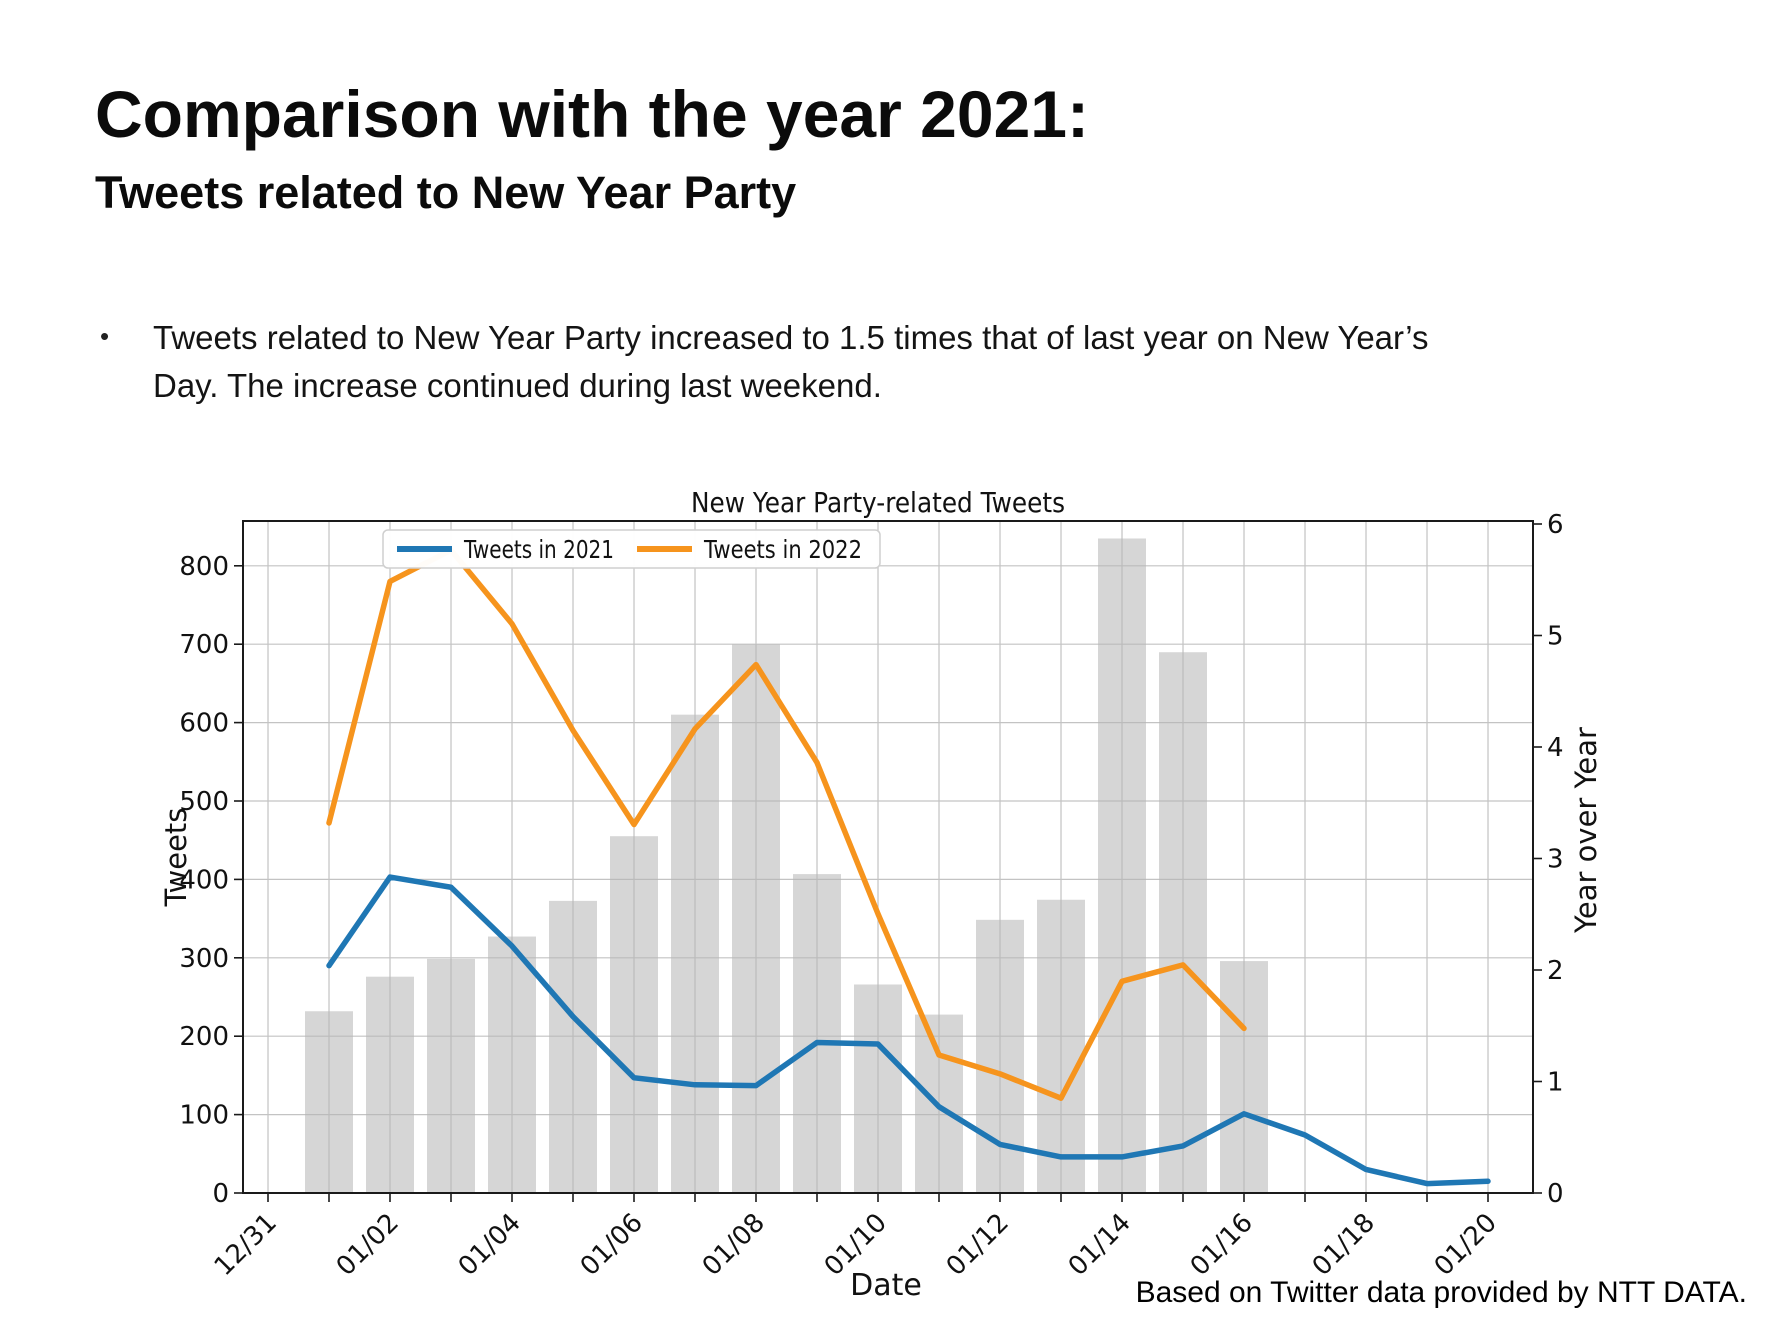 This screenshot has width=1781, height=1335. Describe the element at coordinates (886, 1285) in the screenshot. I see `x-axis-label: Date` at that location.